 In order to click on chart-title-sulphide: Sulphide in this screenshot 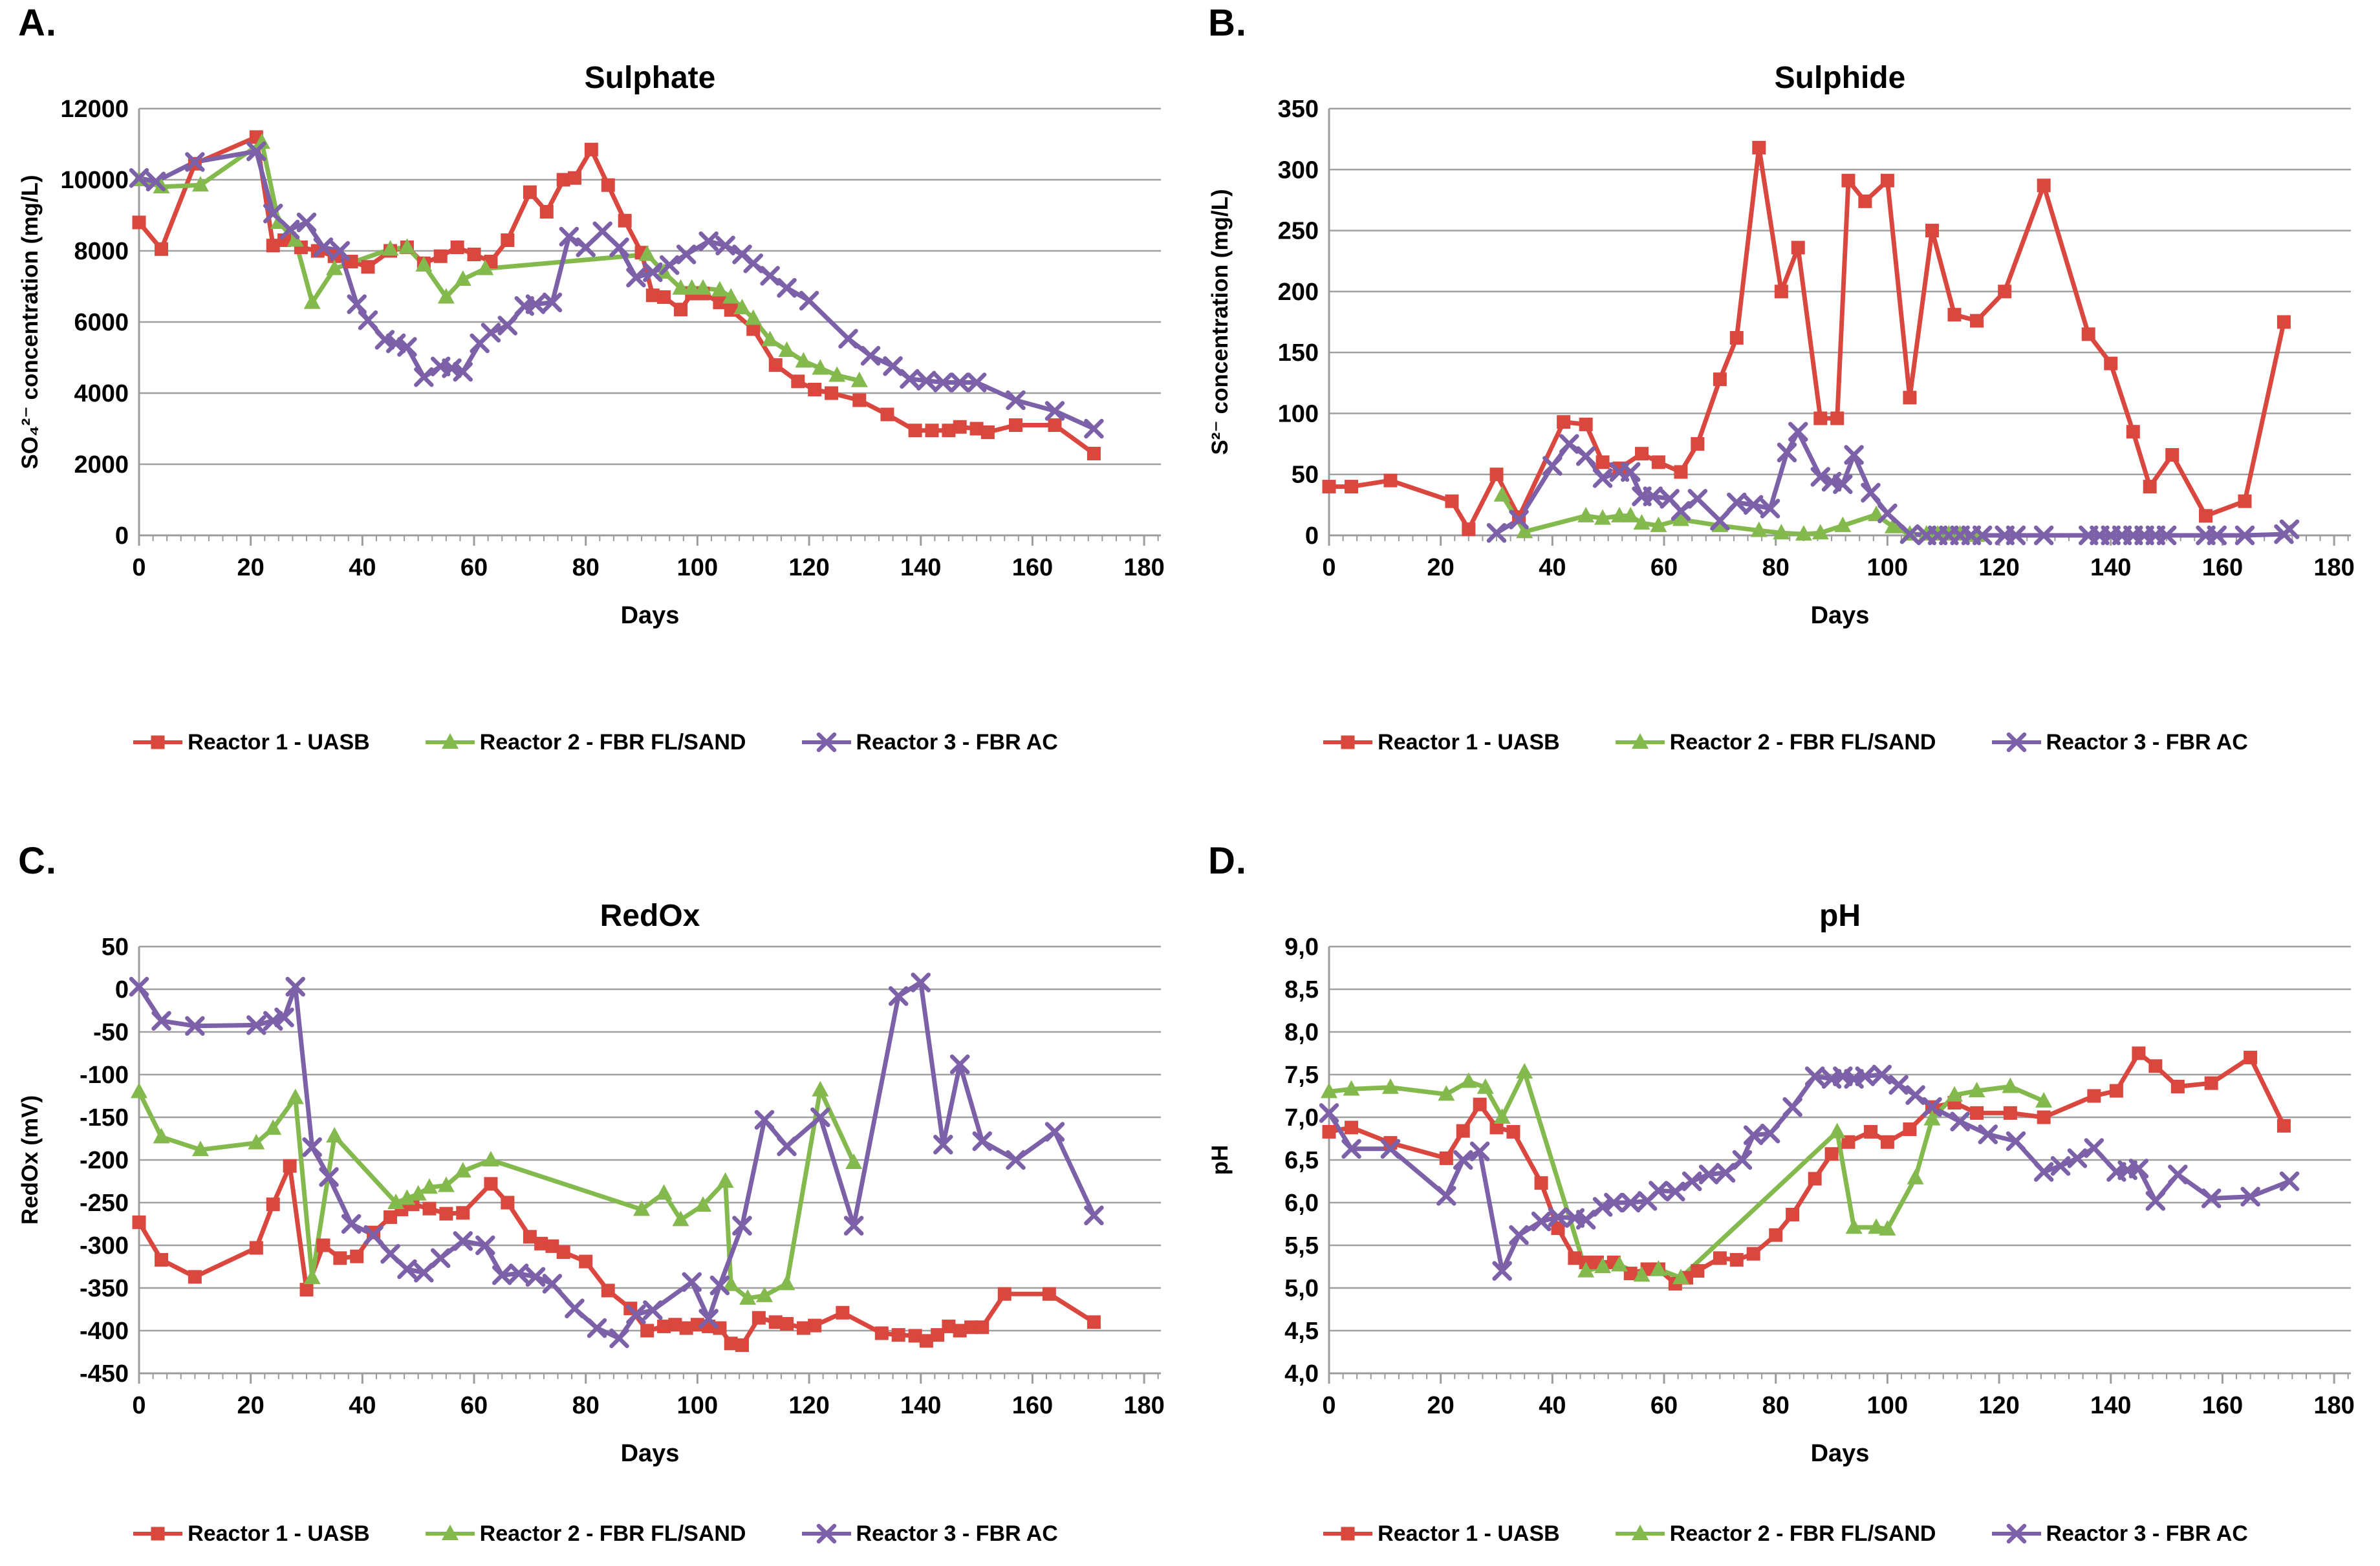, I will do `click(1840, 78)`.